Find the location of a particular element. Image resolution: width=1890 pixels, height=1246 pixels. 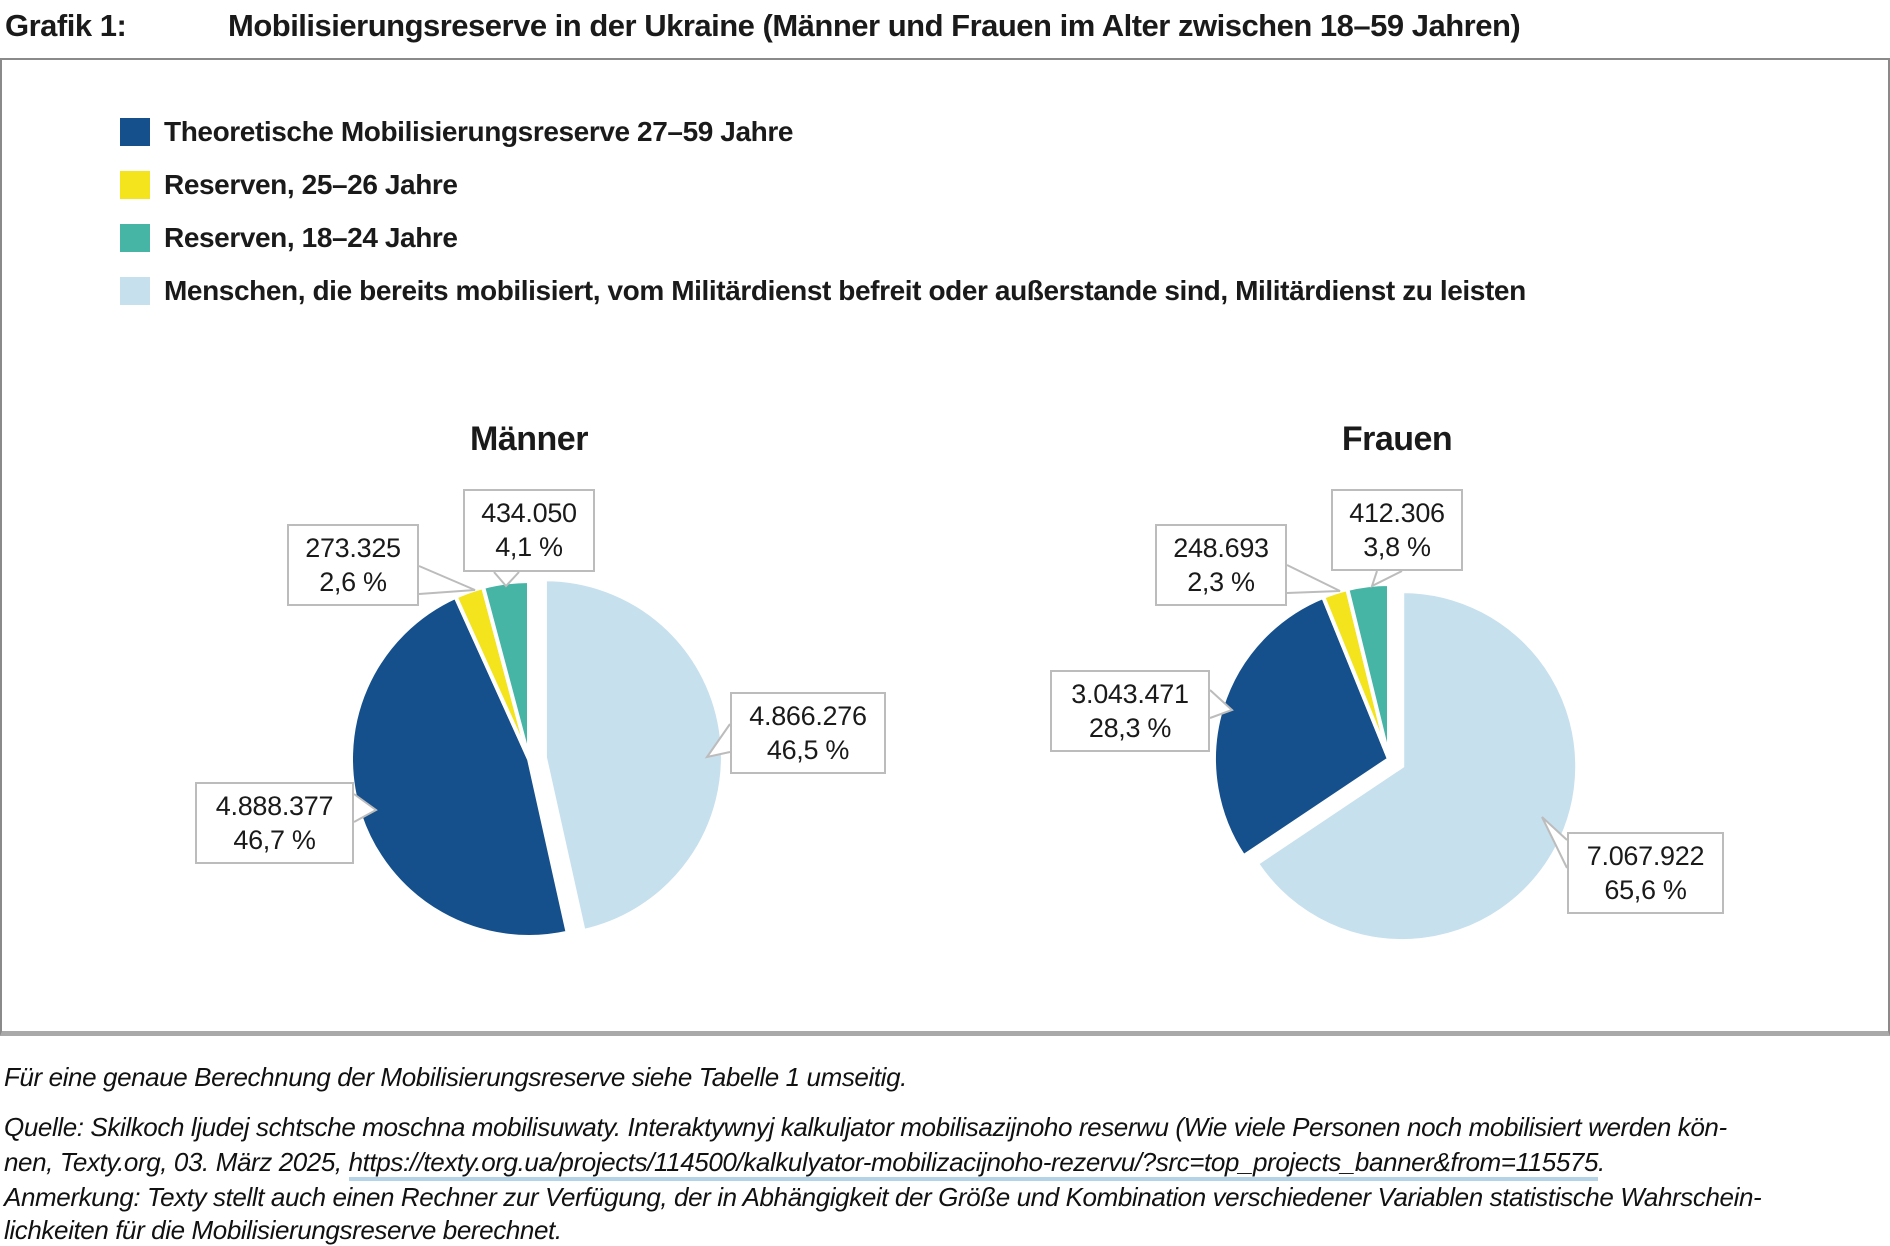

legend-label: Reserven, 25–26 Jahre is located at coordinates (311, 184).